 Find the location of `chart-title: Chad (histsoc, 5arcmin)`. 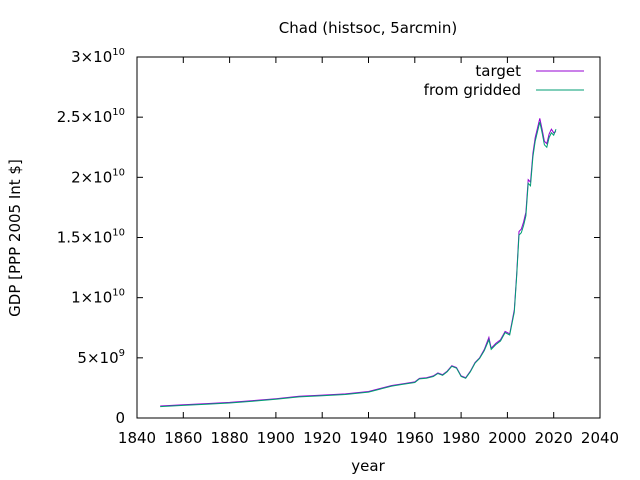

chart-title: Chad (histsoc, 5arcmin) is located at coordinates (368, 28).